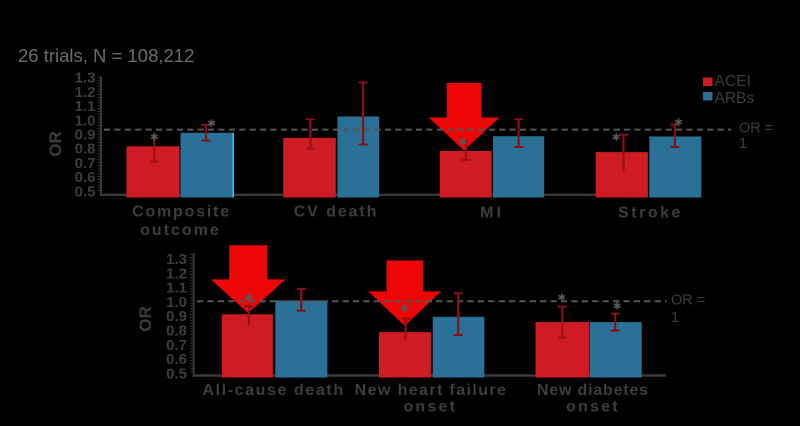 The height and width of the screenshot is (426, 800). Describe the element at coordinates (593, 390) in the screenshot. I see `svg-text: New diabetes` at that location.